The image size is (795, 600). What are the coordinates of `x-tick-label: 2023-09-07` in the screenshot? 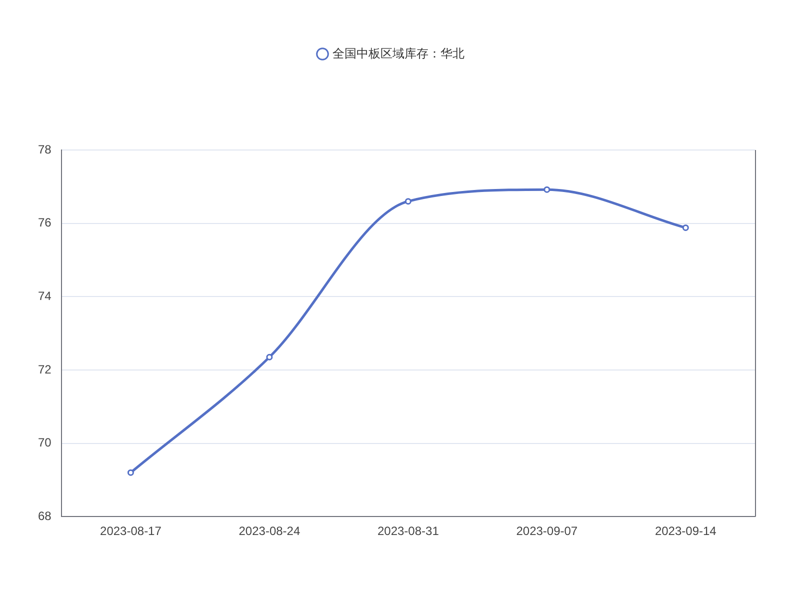 It's located at (547, 531).